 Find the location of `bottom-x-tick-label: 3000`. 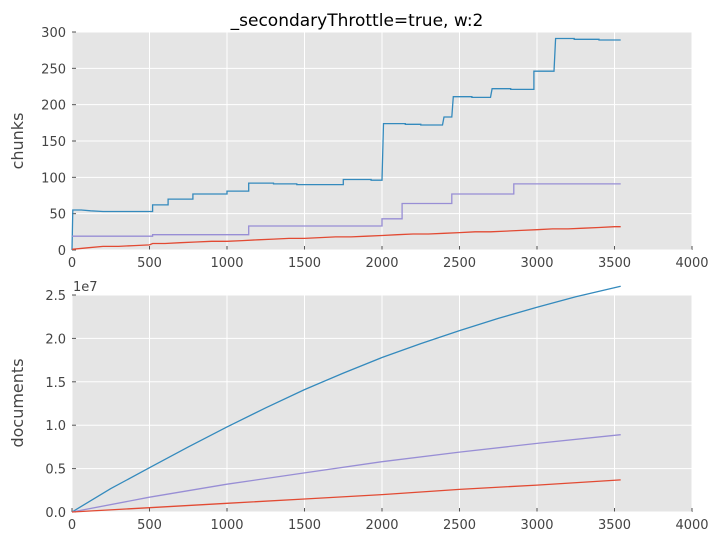

bottom-x-tick-label: 3000 is located at coordinates (536, 525).